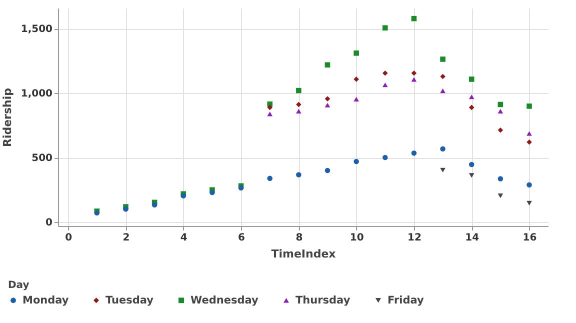  Describe the element at coordinates (357, 238) in the screenshot. I see `x-tick-label: 10` at that location.